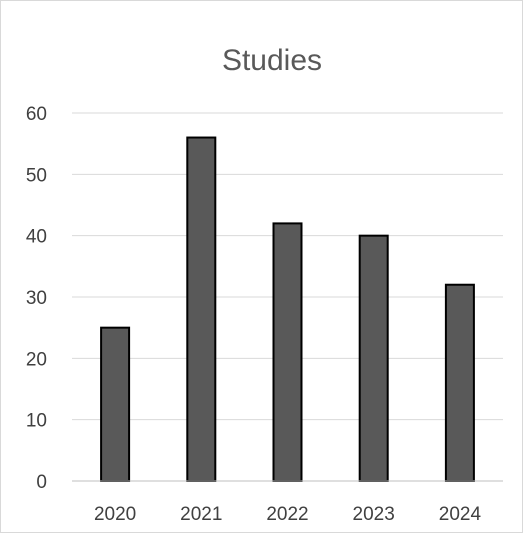 The height and width of the screenshot is (533, 523). Describe the element at coordinates (287, 352) in the screenshot. I see `bar-2022` at that location.